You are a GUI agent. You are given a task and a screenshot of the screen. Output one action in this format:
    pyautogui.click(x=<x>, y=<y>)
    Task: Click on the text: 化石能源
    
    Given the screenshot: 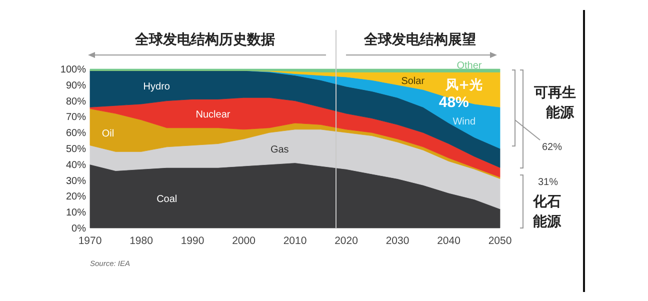 What is the action you would take?
    pyautogui.click(x=547, y=212)
    